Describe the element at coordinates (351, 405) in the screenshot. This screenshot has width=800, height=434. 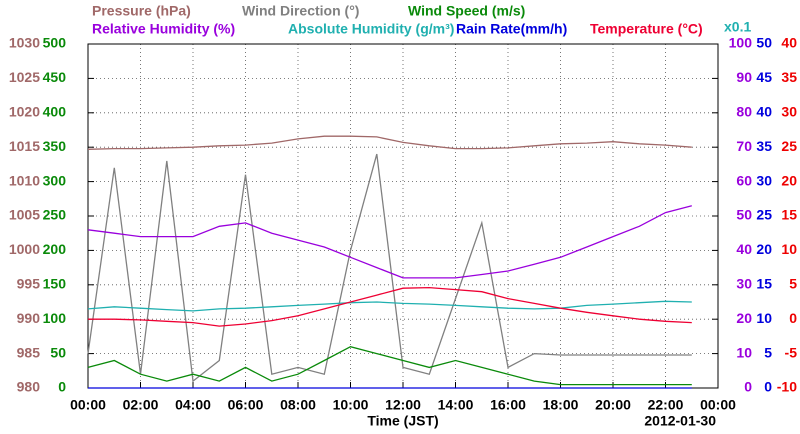
I see `x-tick-label: 10:00` at that location.